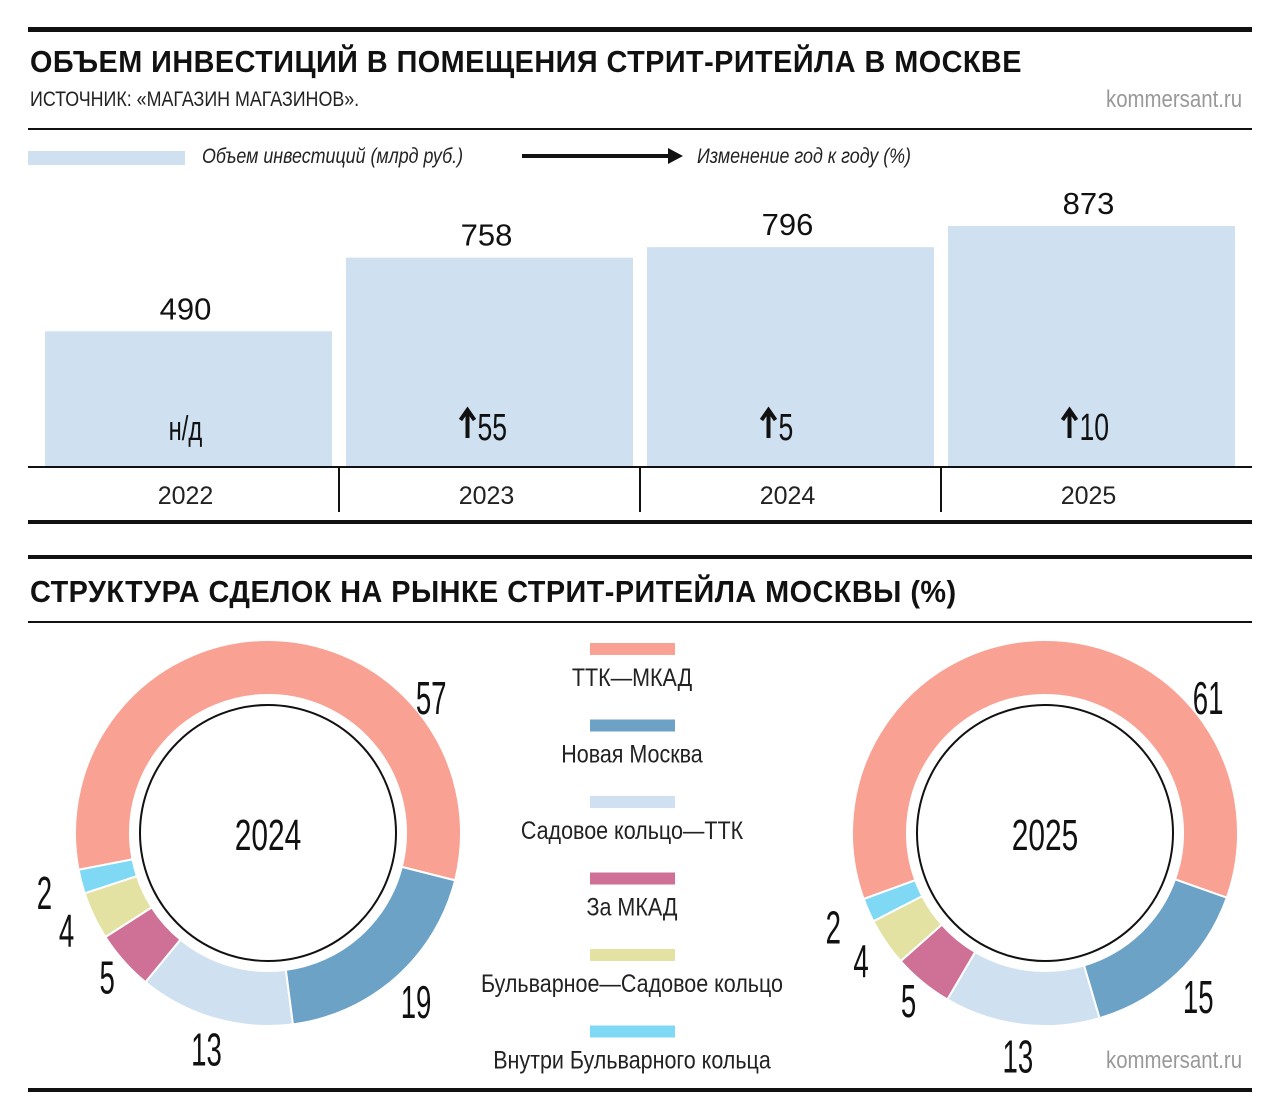 This screenshot has width=1280, height=1120. I want to click on legend-item: ТТК—МКАД, so click(632, 667).